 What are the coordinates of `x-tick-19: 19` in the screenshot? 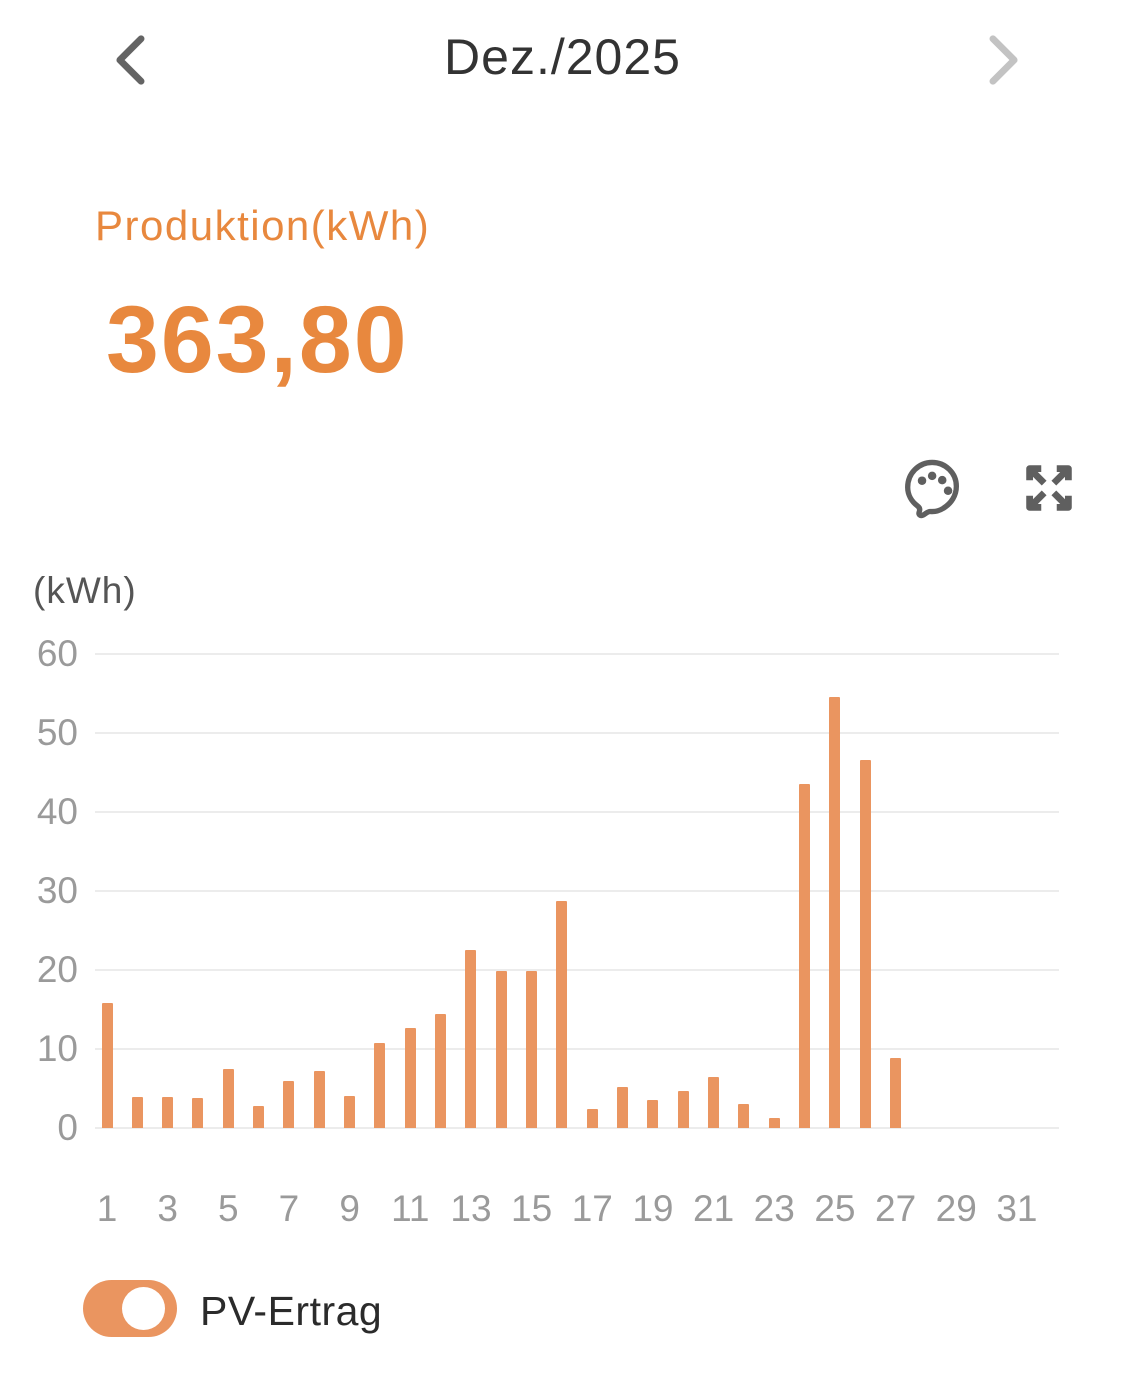 It's located at (653, 1208).